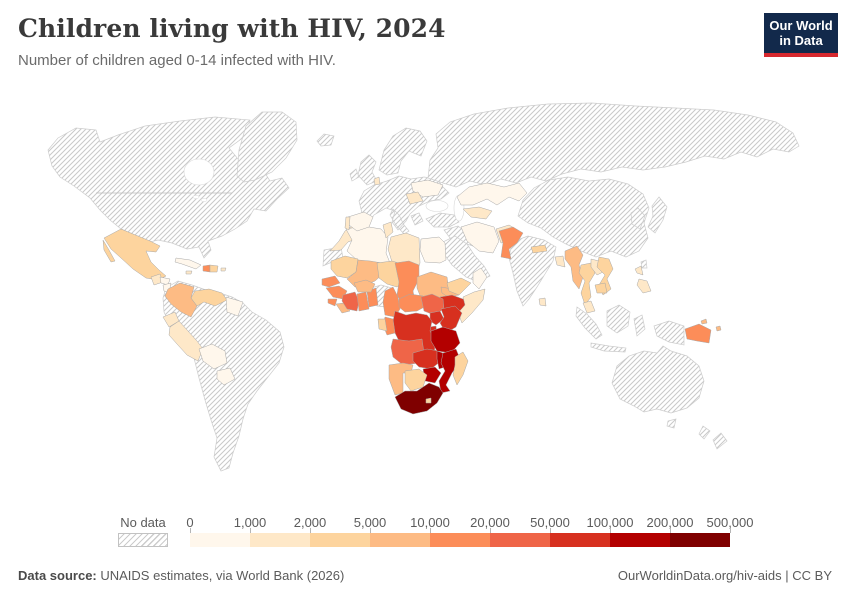 This screenshot has height=600, width=850. Describe the element at coordinates (433, 250) in the screenshot. I see `country-egypt` at that location.